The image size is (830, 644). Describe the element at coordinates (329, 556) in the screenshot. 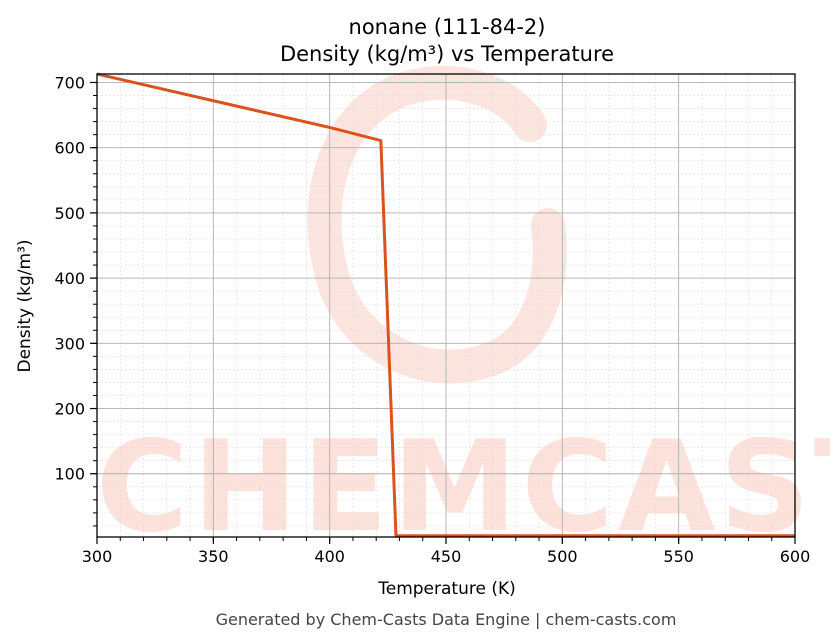

I see `x-tick-label: 400` at that location.